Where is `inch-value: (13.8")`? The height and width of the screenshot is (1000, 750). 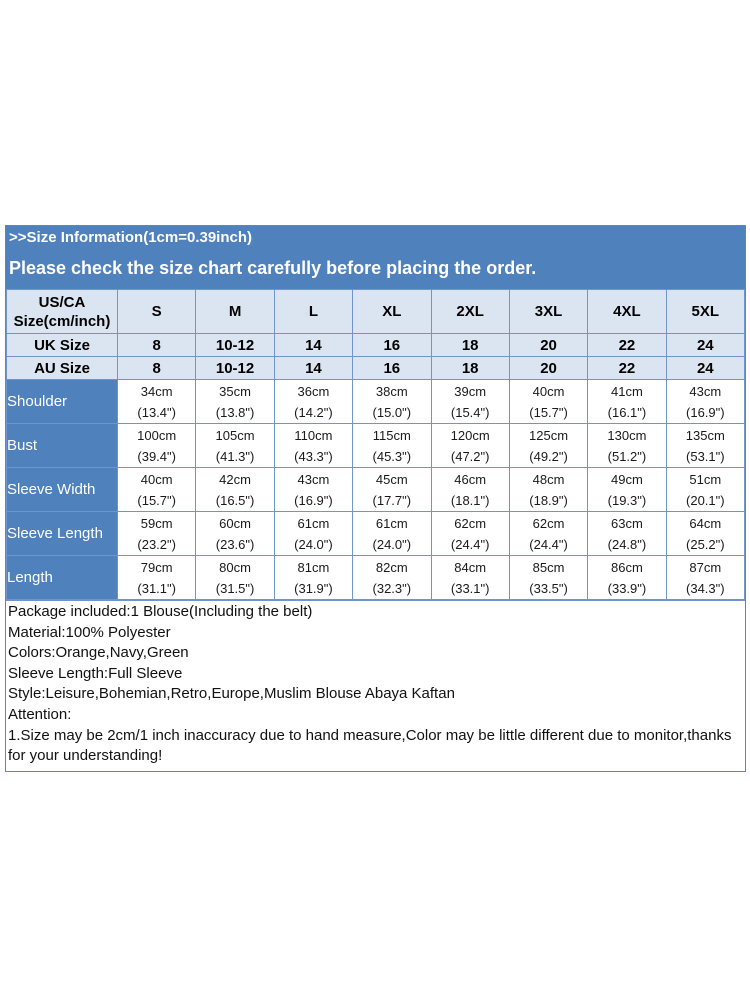
inch-value: (13.8") is located at coordinates (235, 412).